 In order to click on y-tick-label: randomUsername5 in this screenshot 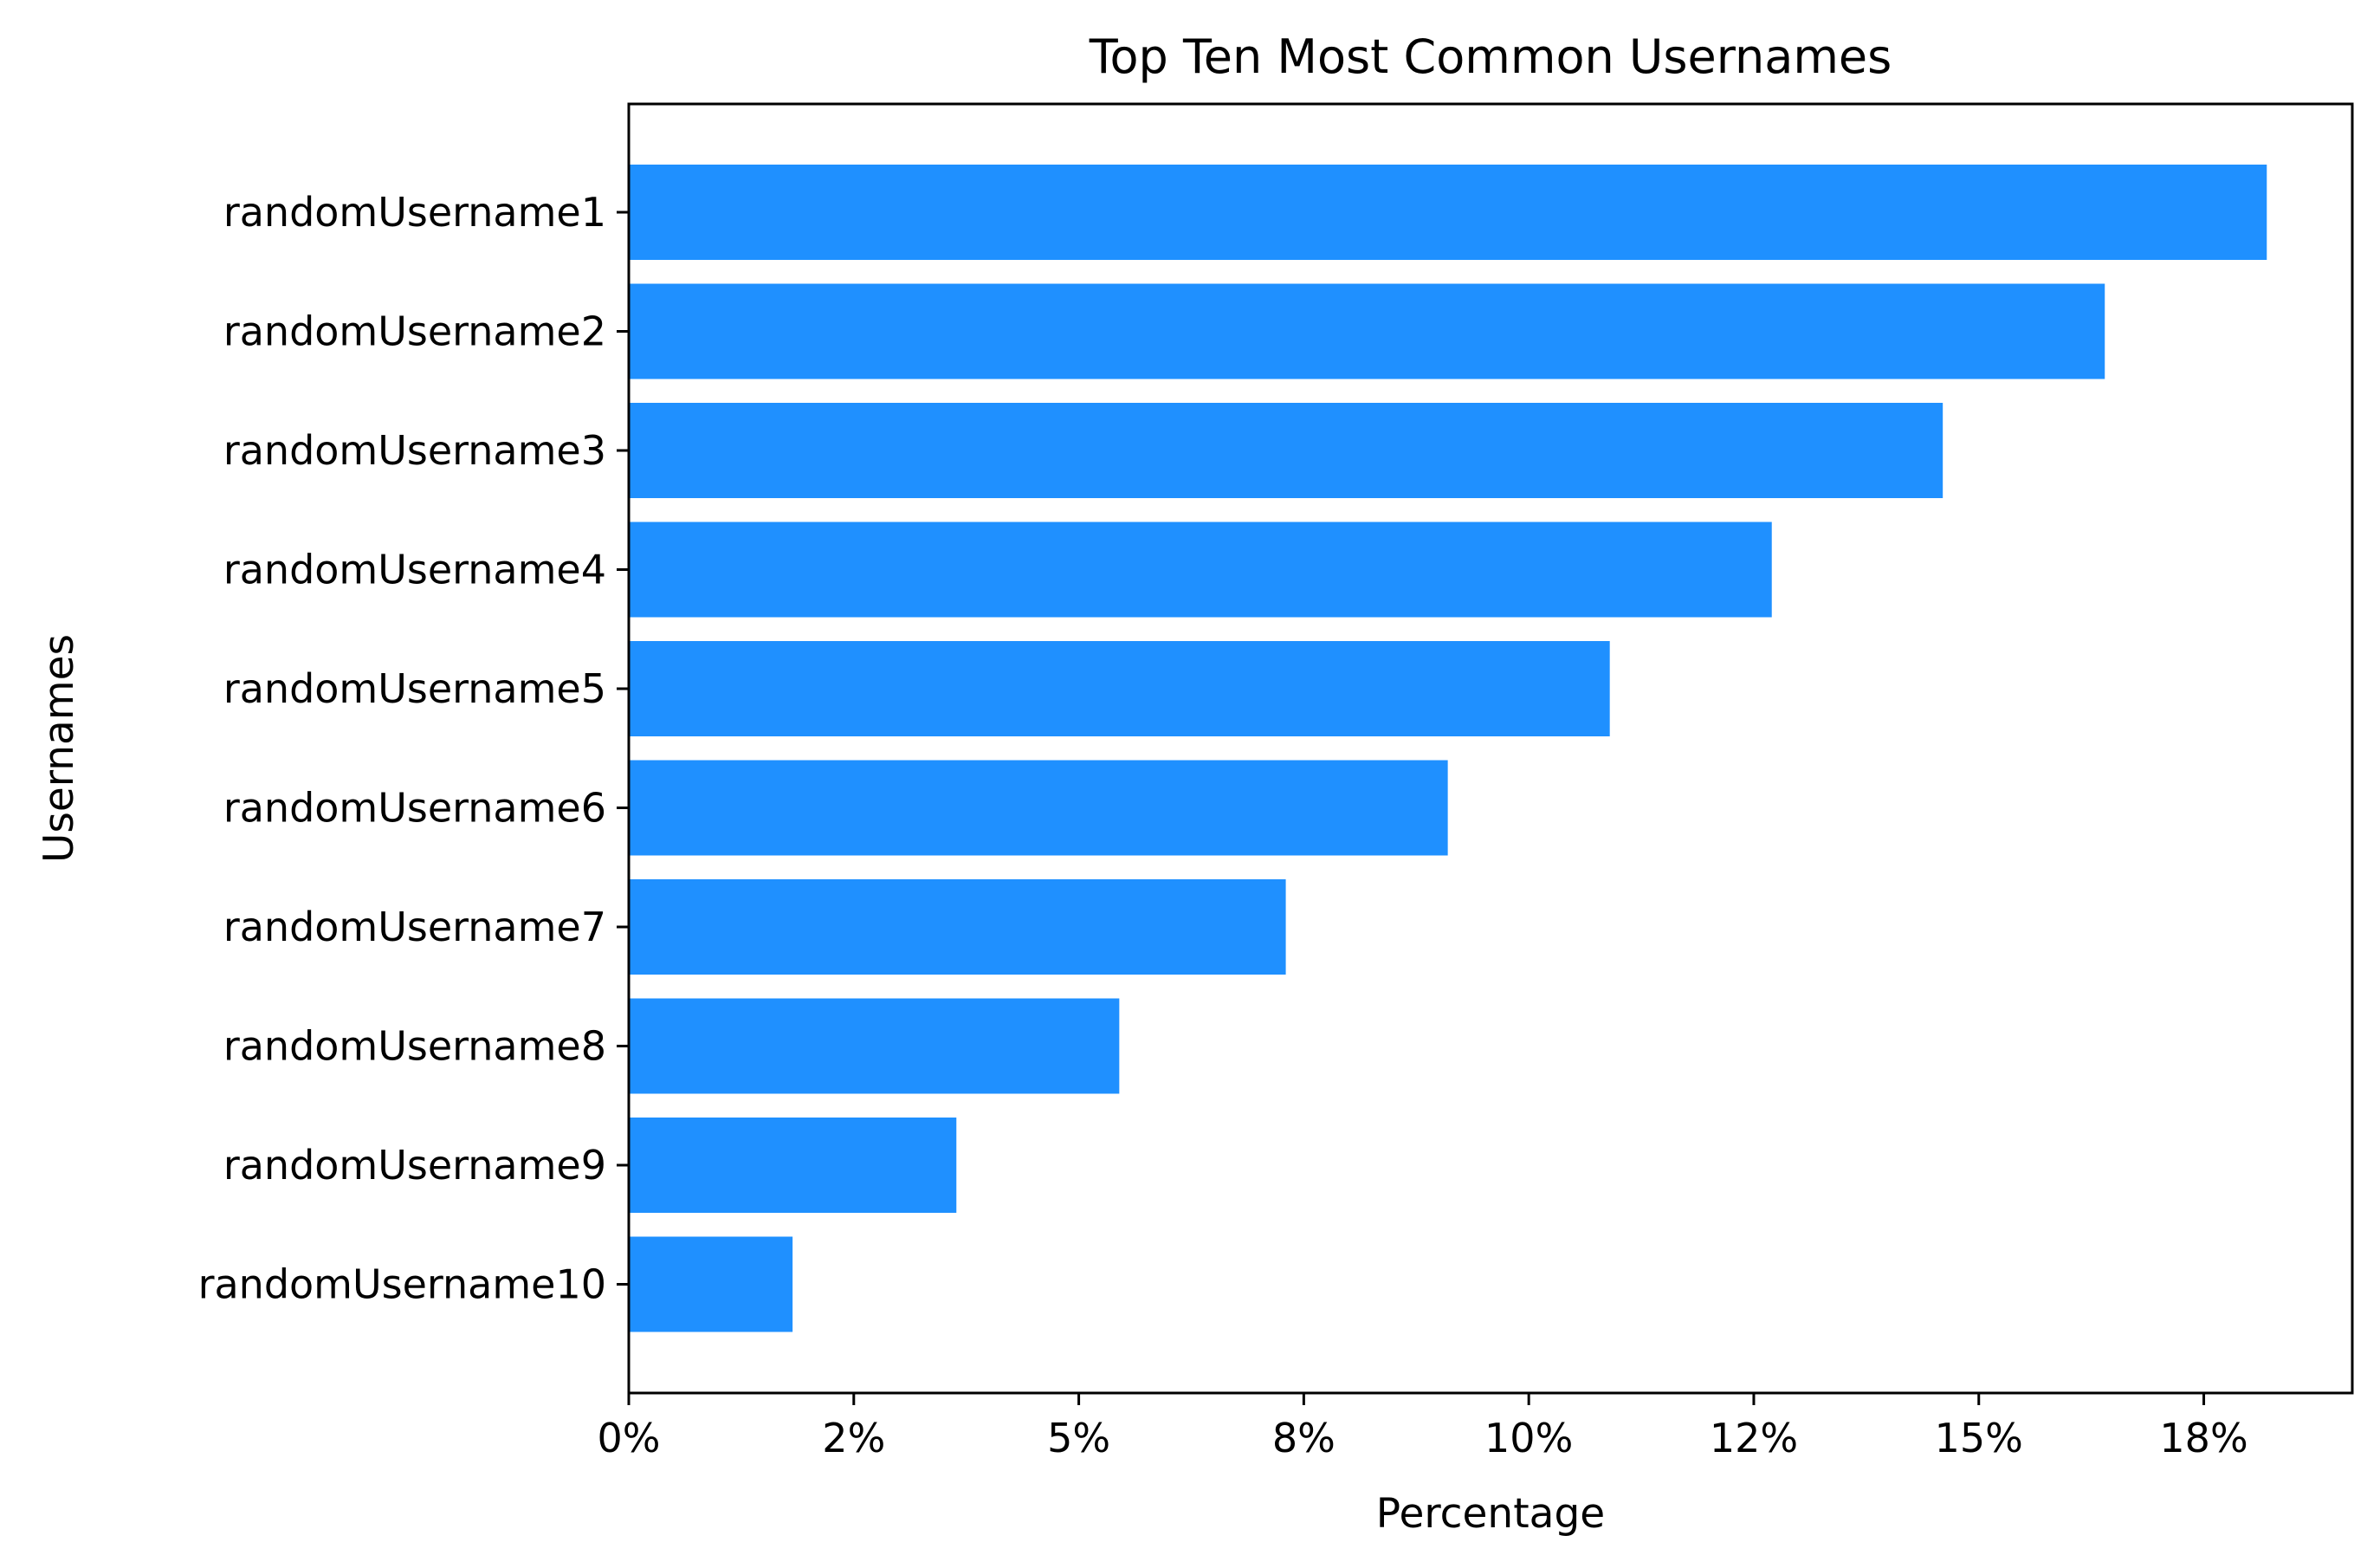, I will do `click(414, 688)`.